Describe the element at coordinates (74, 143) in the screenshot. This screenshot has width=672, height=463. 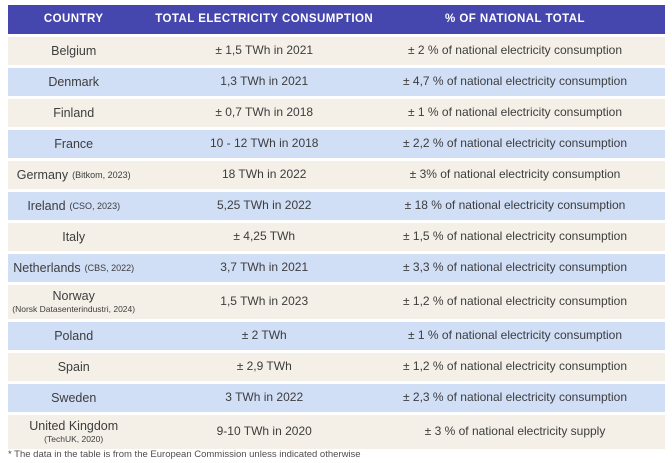
I see `country-label: France` at that location.